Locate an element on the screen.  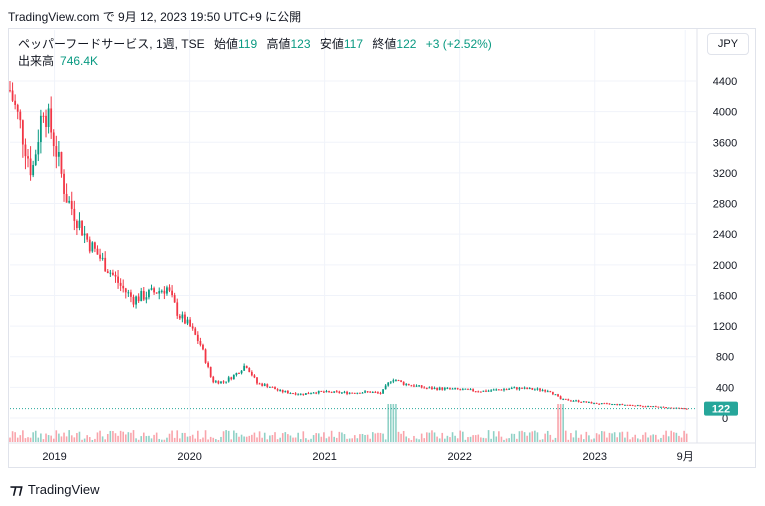
currency-button: JPY is located at coordinates (728, 44).